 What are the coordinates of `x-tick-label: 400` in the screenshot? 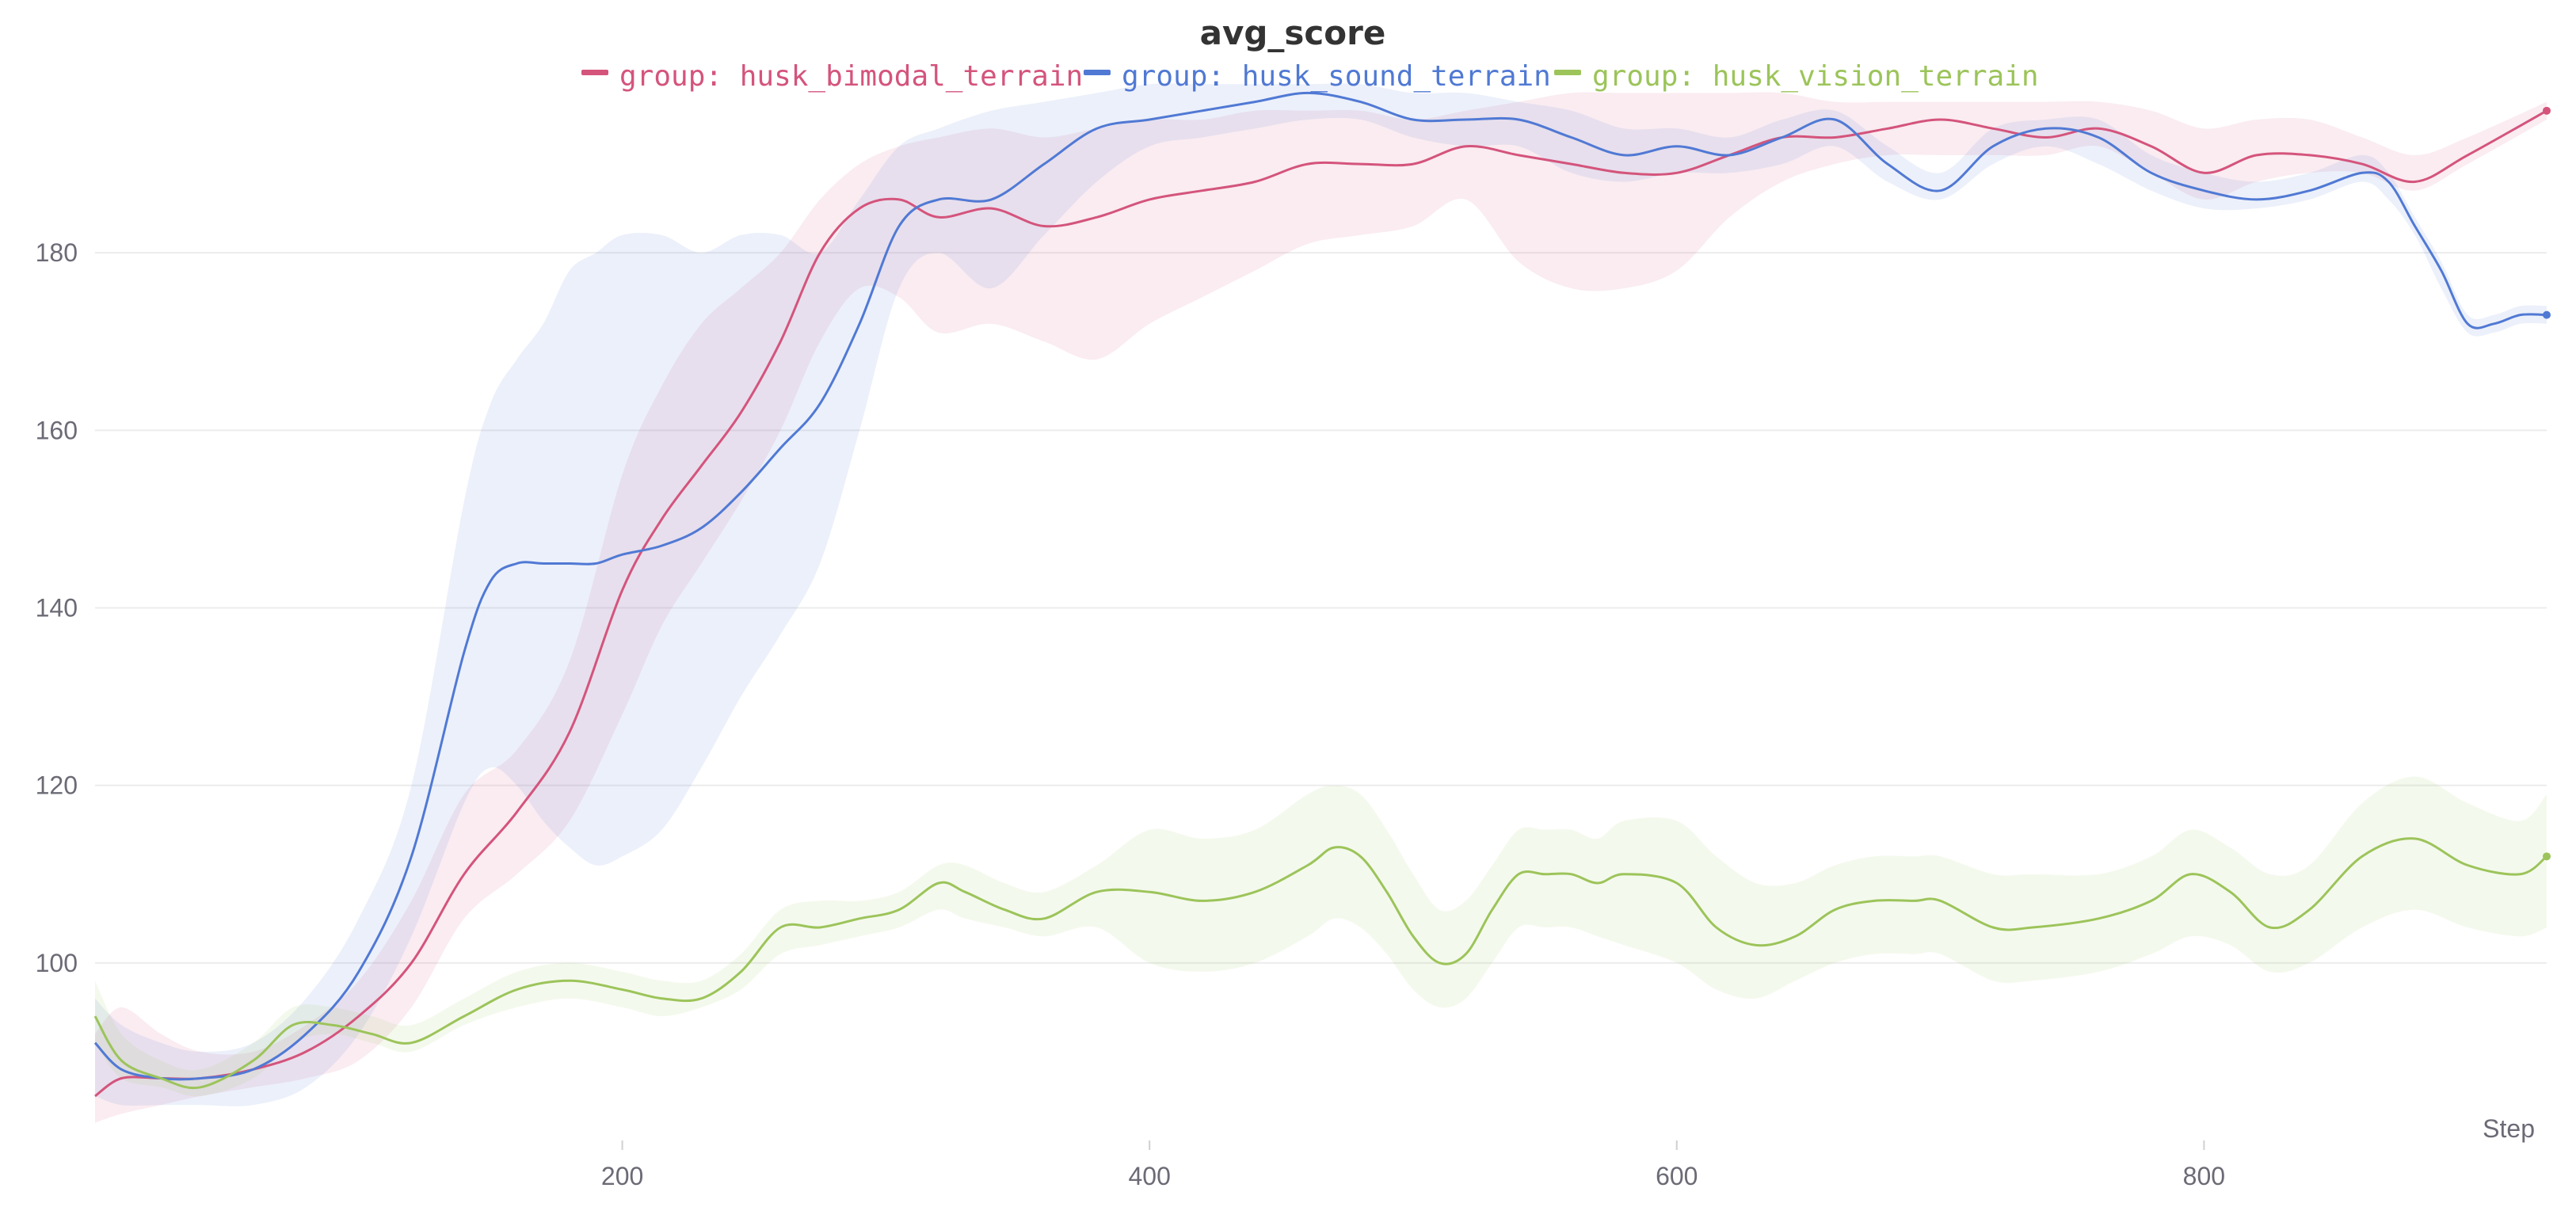 It's located at (1149, 1176).